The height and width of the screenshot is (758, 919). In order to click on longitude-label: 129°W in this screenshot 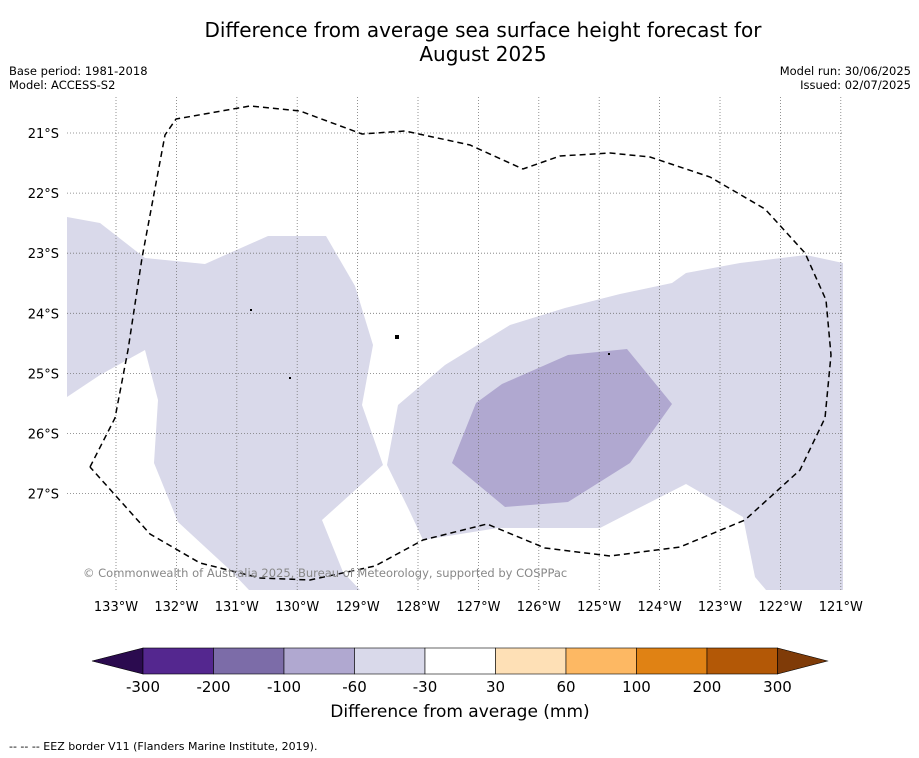, I will do `click(358, 607)`.